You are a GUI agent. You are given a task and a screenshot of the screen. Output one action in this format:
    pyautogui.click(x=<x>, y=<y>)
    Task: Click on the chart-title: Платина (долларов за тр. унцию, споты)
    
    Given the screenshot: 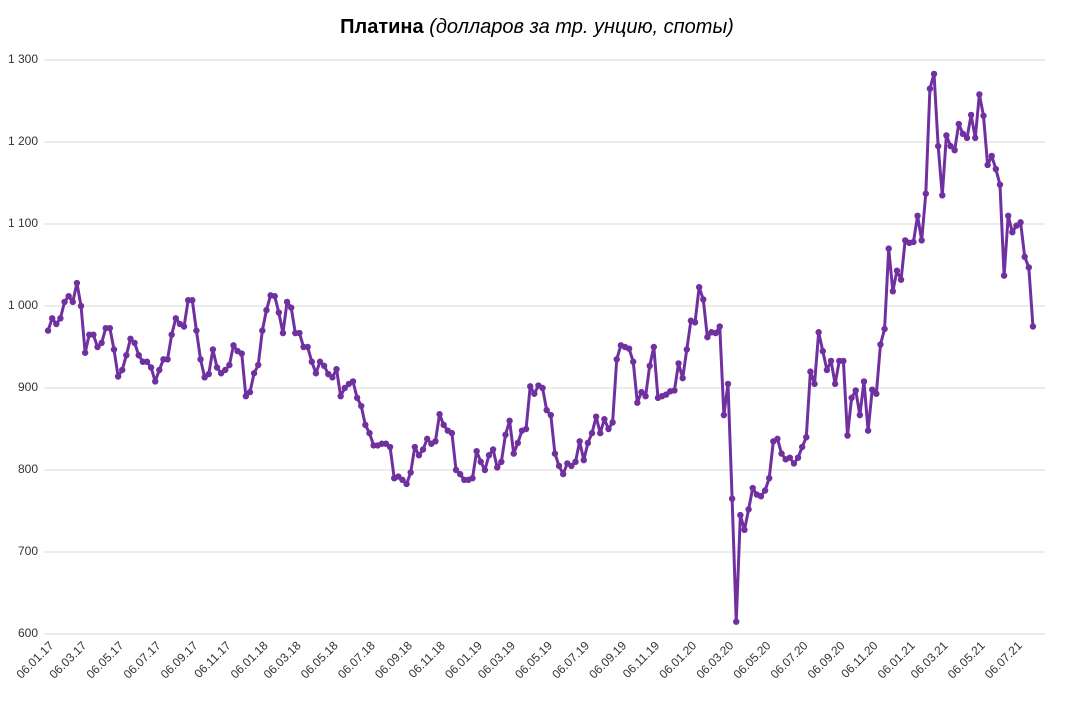 What is the action you would take?
    pyautogui.click(x=537, y=27)
    